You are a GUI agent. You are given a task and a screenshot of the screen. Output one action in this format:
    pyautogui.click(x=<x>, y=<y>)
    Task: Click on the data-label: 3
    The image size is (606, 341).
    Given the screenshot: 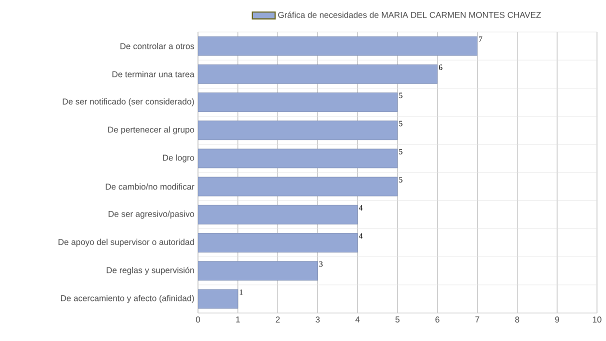 What is the action you would take?
    pyautogui.click(x=321, y=264)
    